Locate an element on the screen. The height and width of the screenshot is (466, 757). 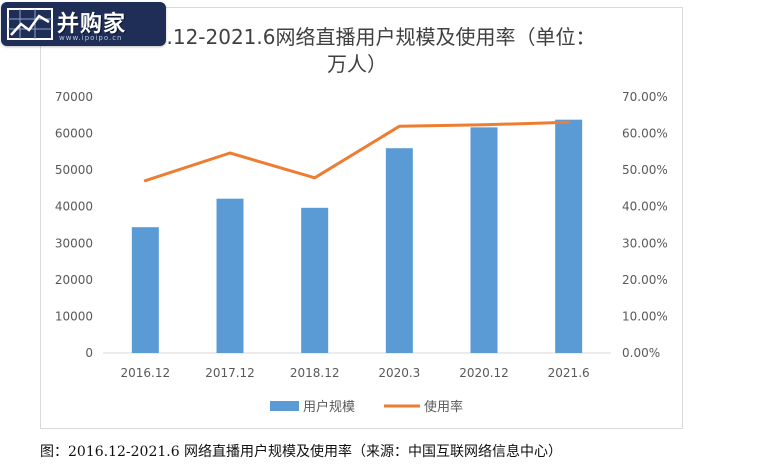
watermark-brand: 并购家 is located at coordinates (92, 24).